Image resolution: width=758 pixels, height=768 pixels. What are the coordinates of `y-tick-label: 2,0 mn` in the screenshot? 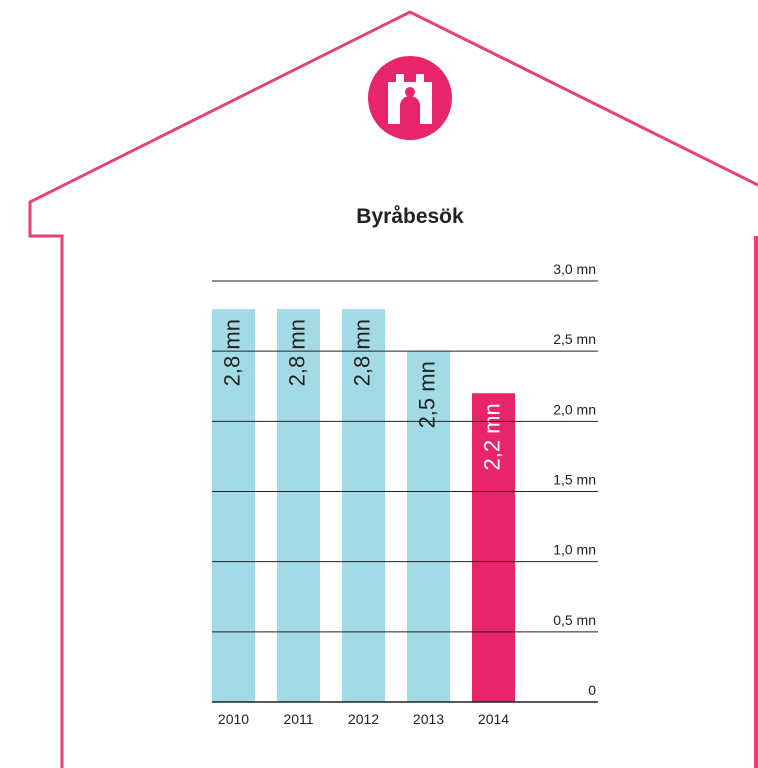 It's located at (574, 409).